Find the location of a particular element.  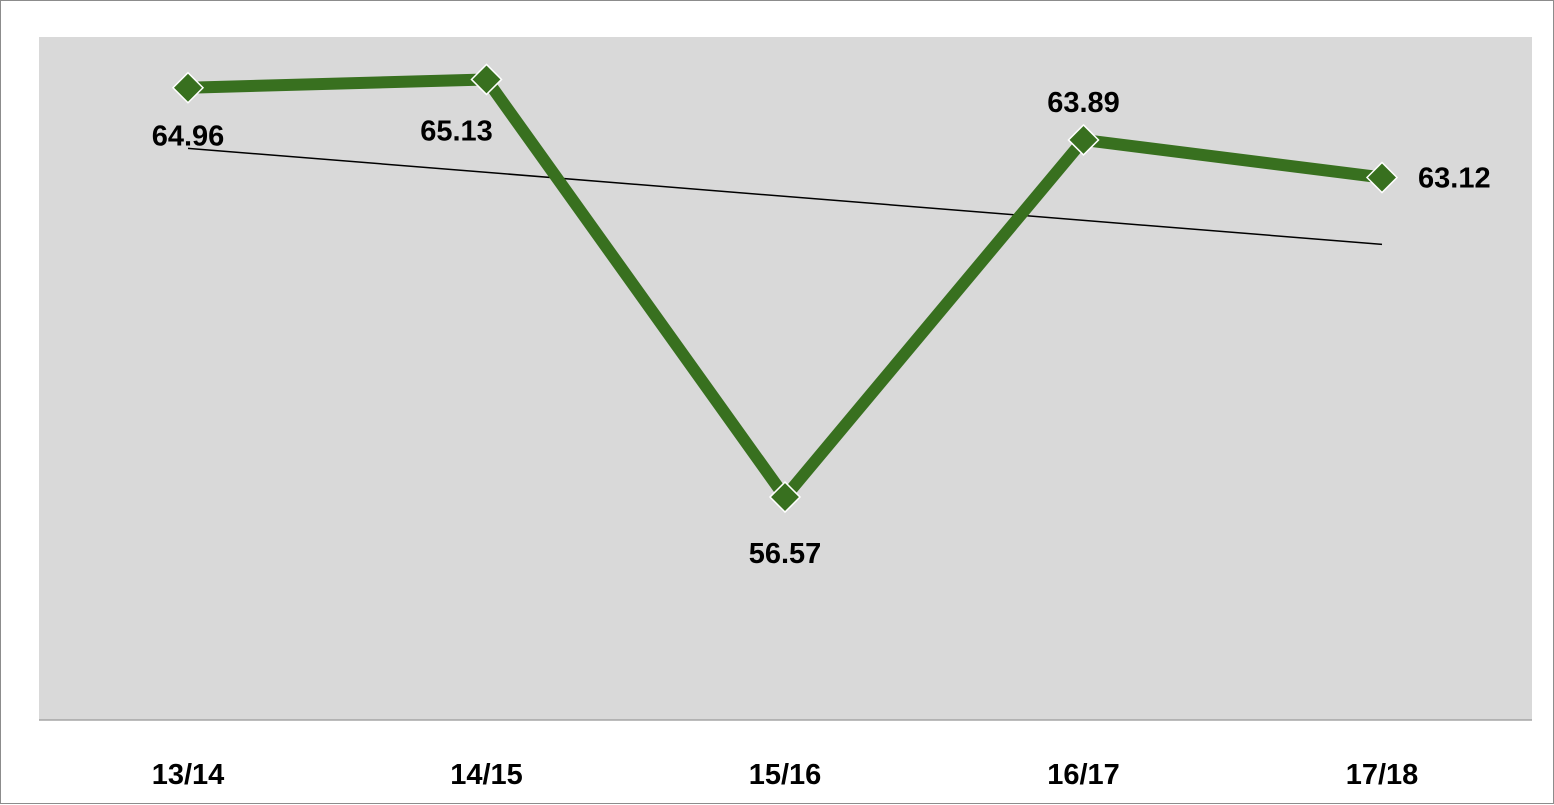

trendline is located at coordinates (785, 196).